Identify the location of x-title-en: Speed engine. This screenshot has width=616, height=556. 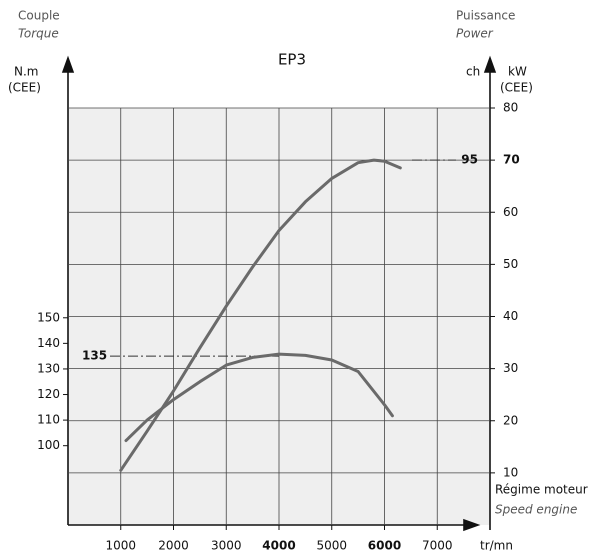
(536, 510).